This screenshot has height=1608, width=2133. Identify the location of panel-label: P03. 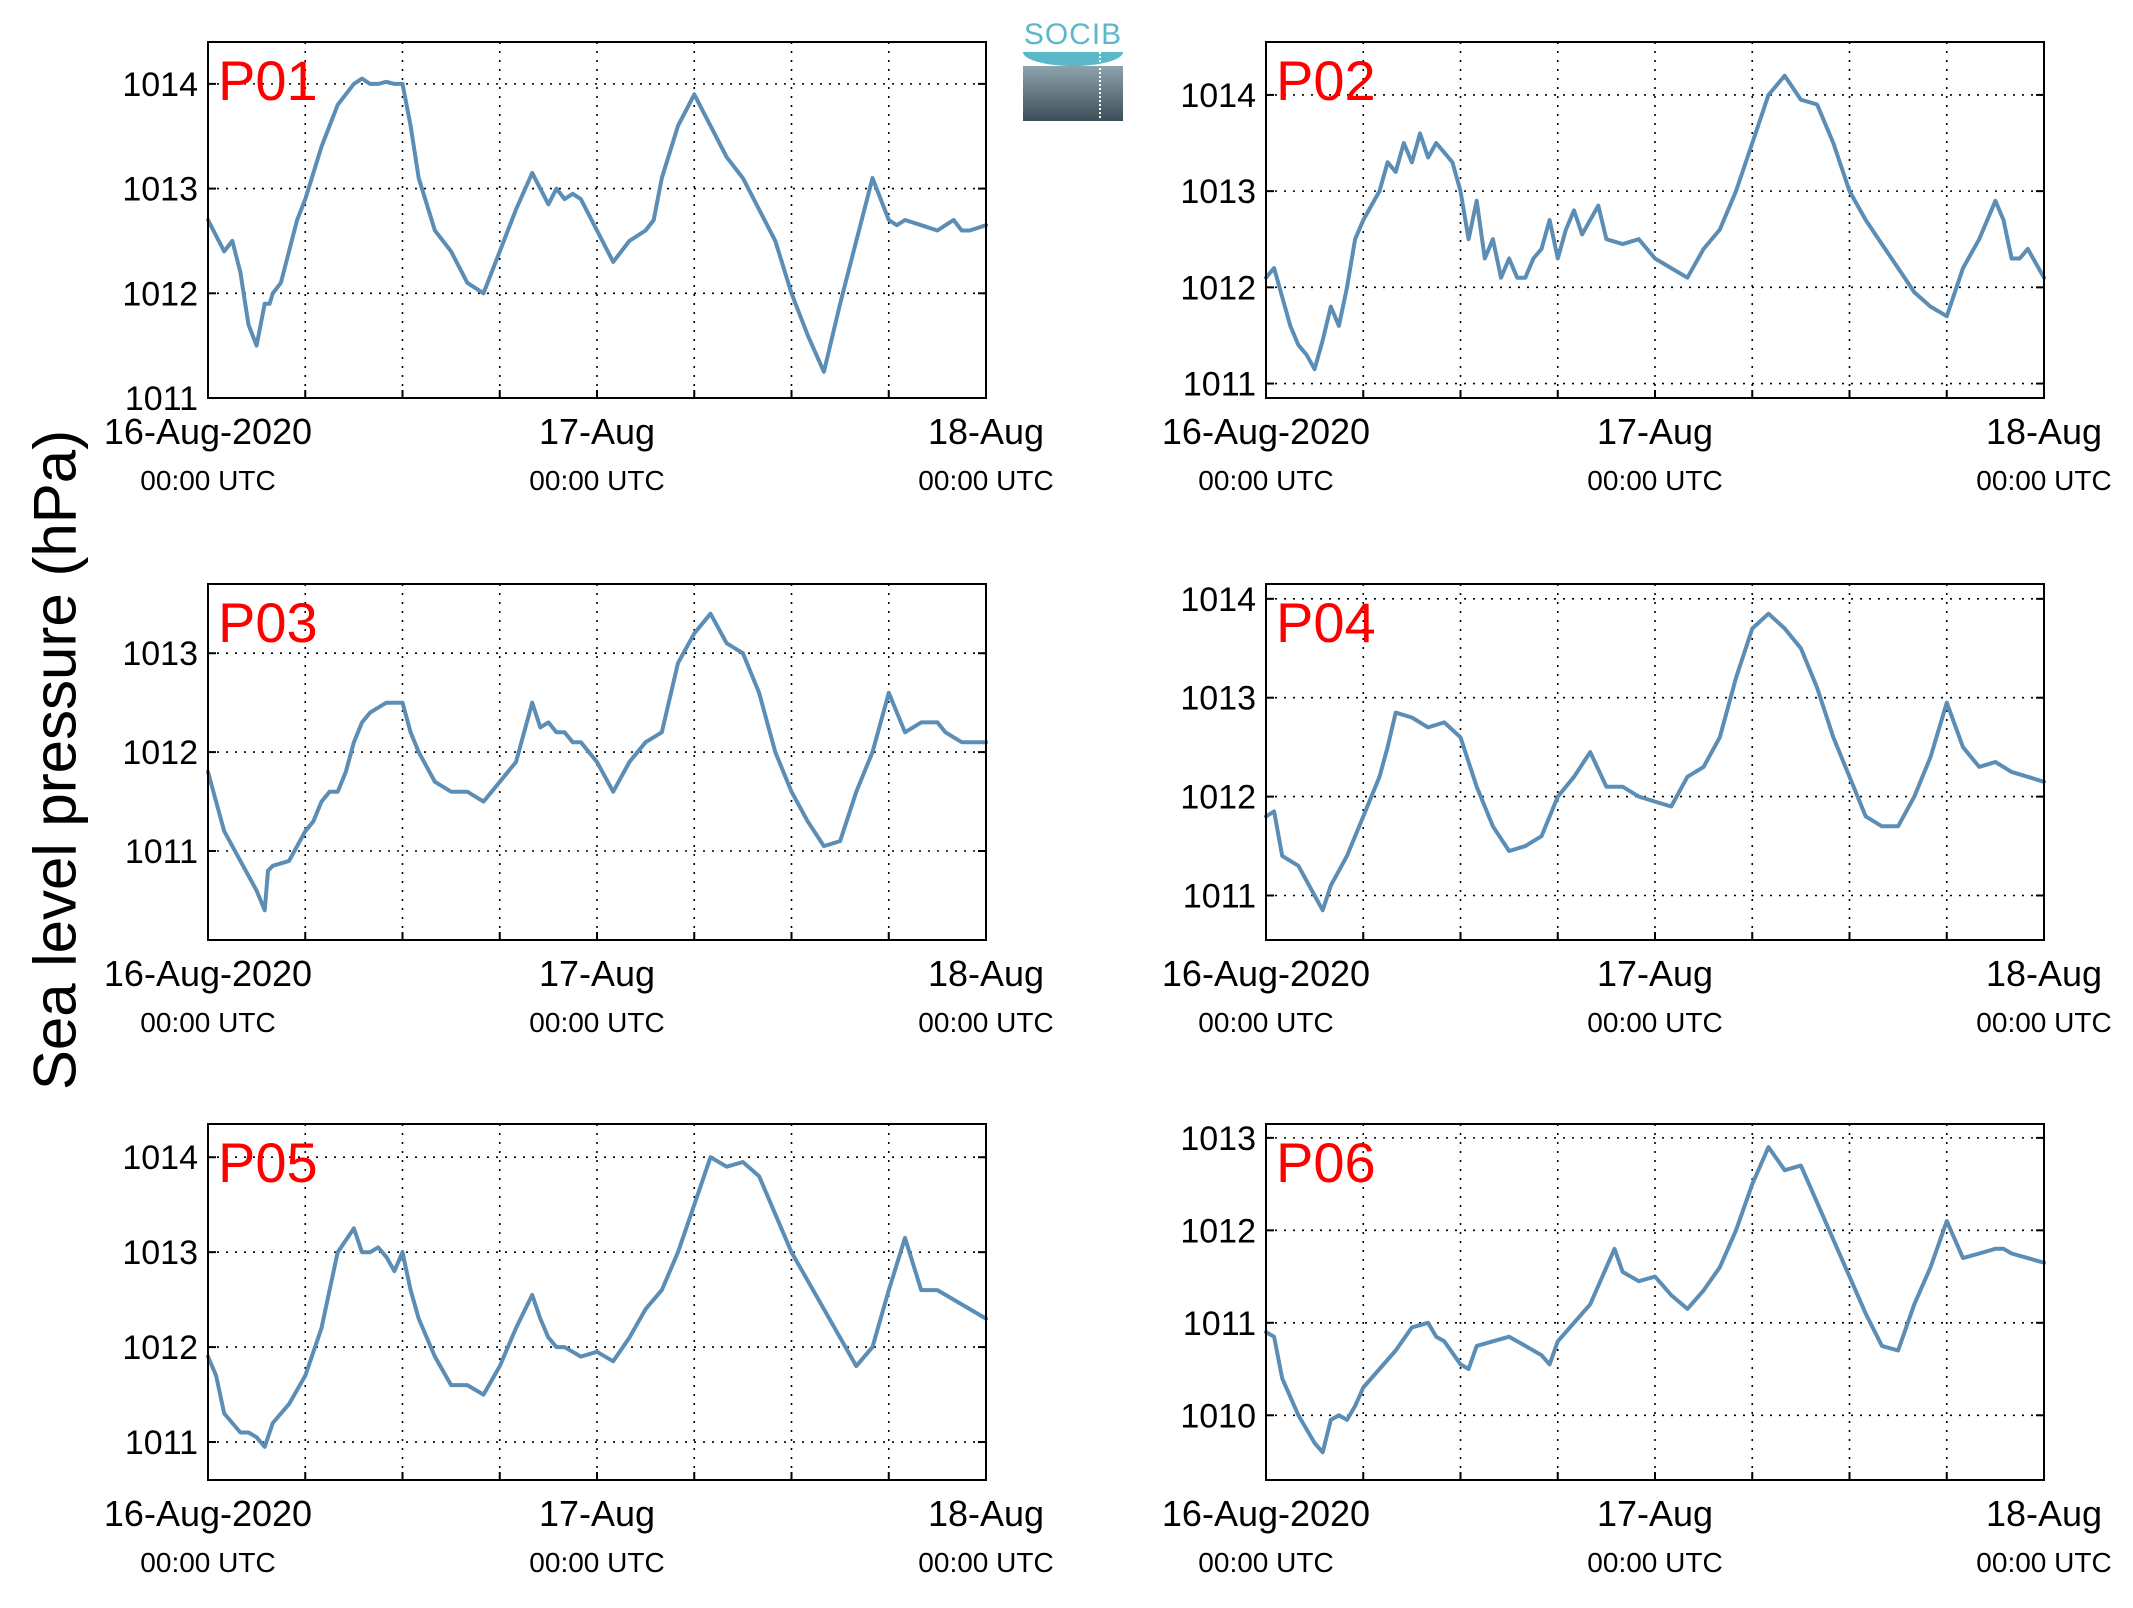
(268, 622).